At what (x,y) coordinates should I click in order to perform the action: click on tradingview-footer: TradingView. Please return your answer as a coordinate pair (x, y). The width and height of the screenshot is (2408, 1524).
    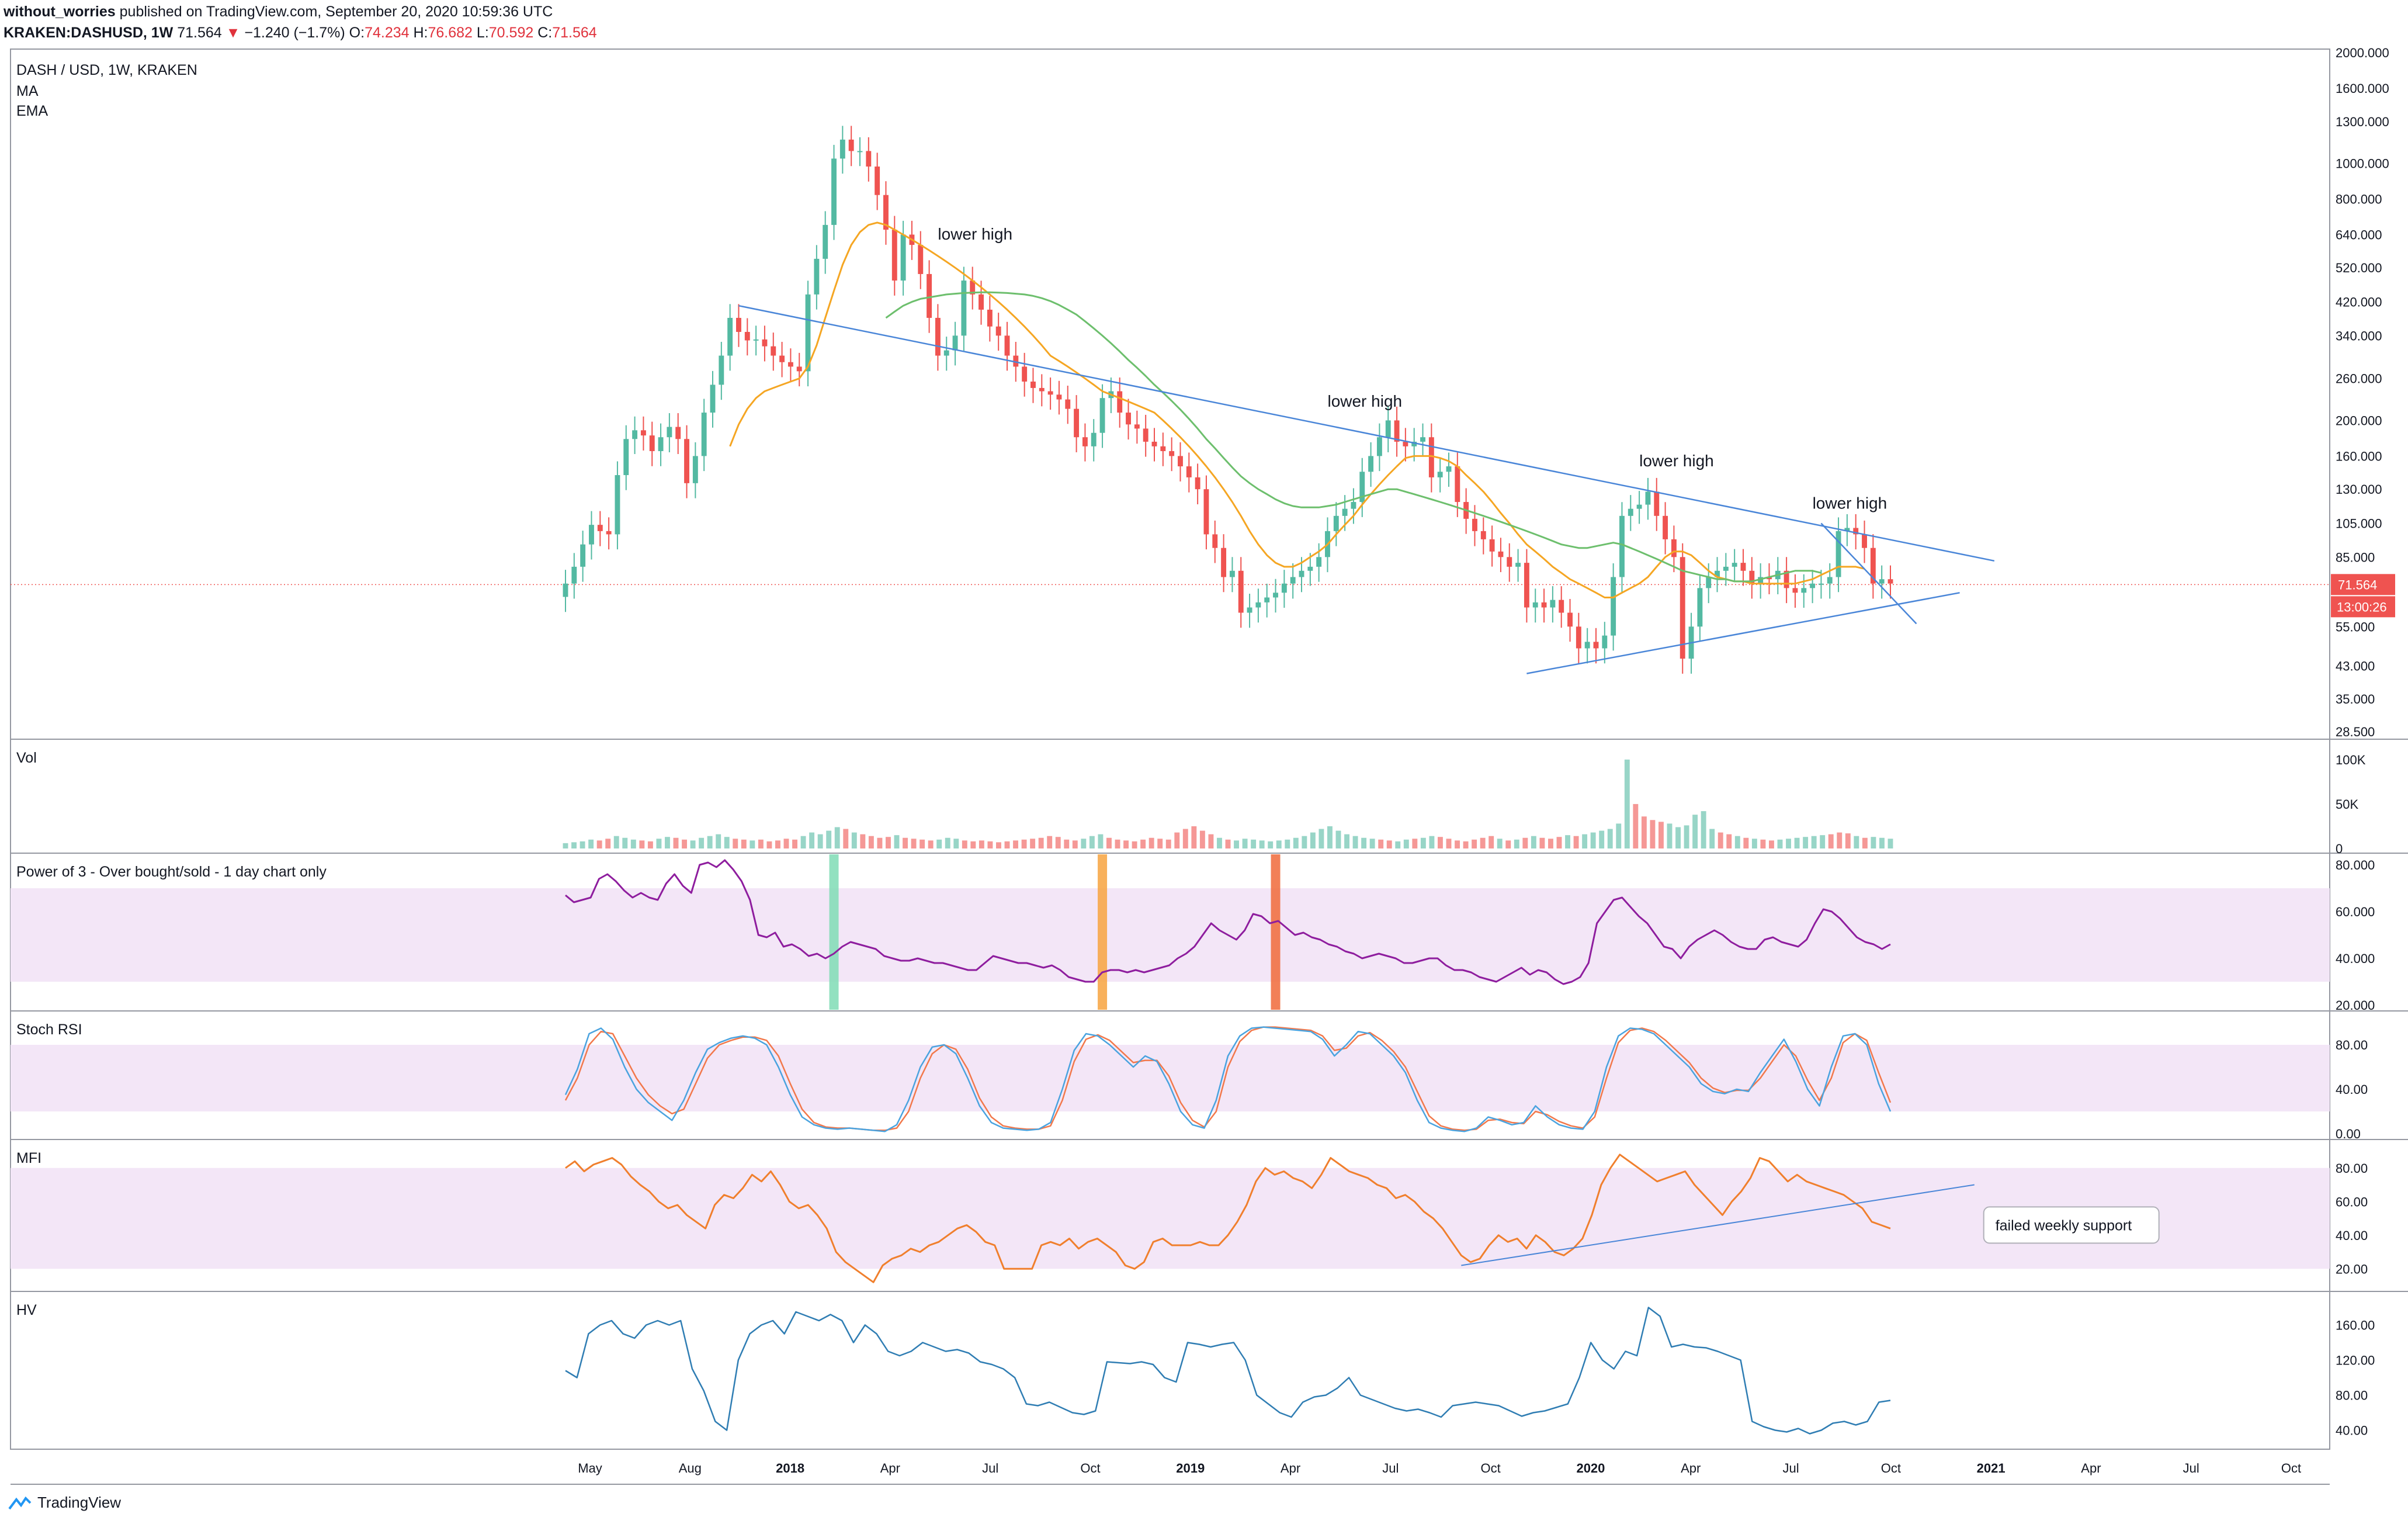
    Looking at the image, I should click on (64, 1503).